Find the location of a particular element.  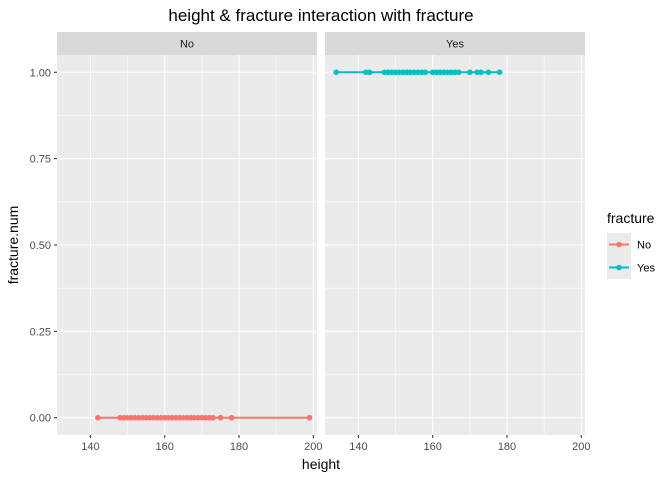

legend-label-yes: Yes is located at coordinates (646, 269).